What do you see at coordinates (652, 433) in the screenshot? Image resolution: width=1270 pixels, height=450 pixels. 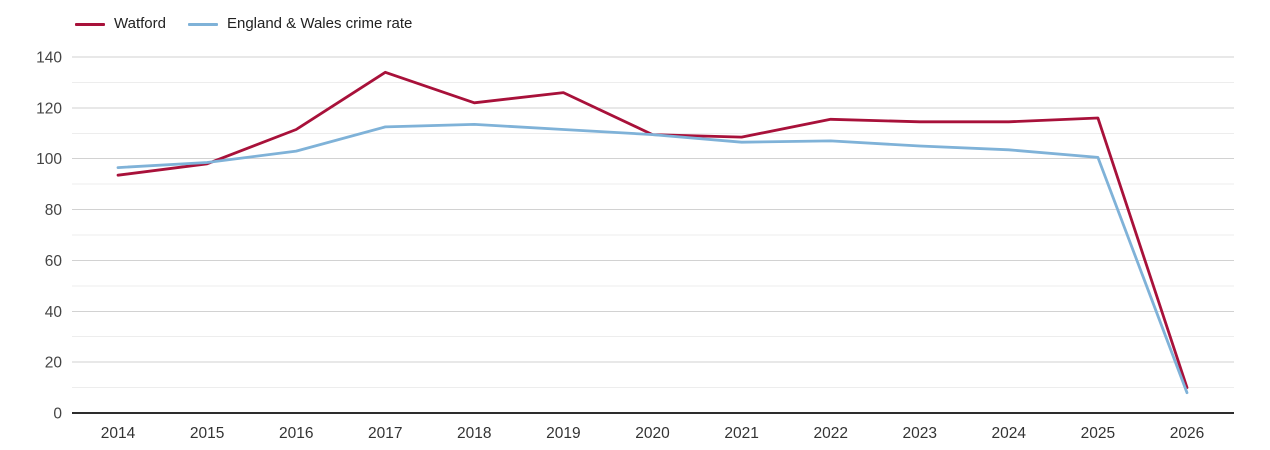 I see `x-tick-label: 2020` at bounding box center [652, 433].